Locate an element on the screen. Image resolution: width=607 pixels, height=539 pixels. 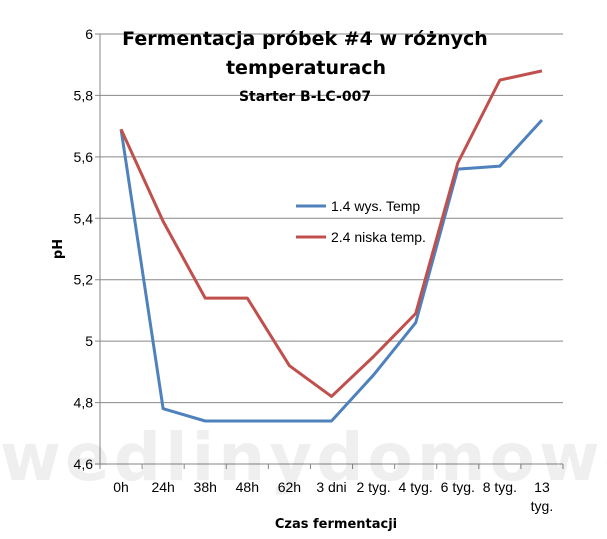
y-tick-label: 5,6 is located at coordinates (84, 157).